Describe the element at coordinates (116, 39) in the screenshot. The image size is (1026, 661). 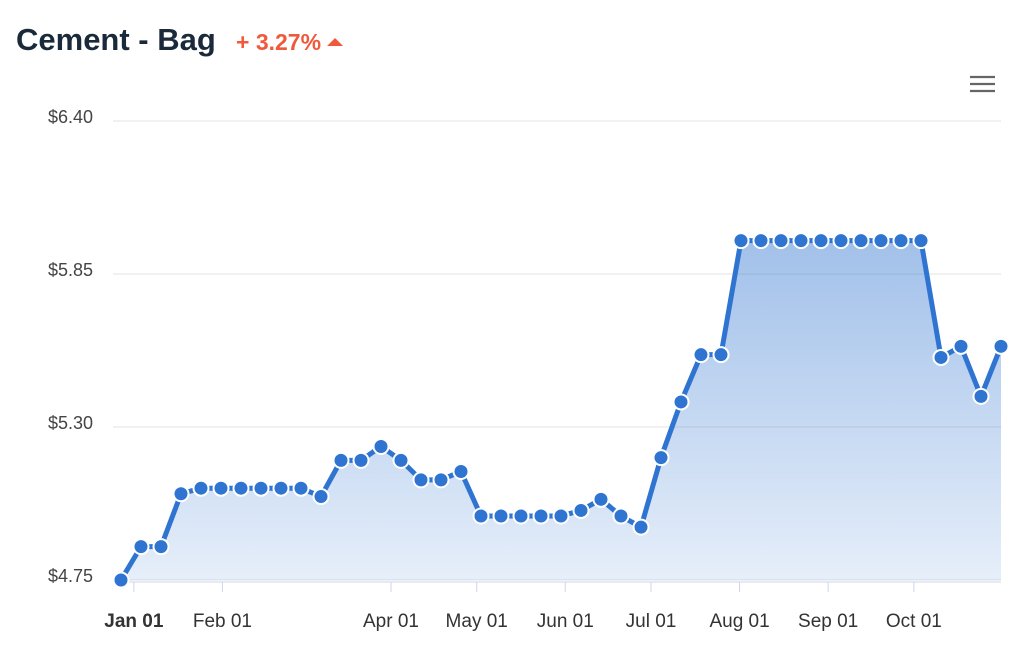
I see `chart-title: Cement - Bag` at that location.